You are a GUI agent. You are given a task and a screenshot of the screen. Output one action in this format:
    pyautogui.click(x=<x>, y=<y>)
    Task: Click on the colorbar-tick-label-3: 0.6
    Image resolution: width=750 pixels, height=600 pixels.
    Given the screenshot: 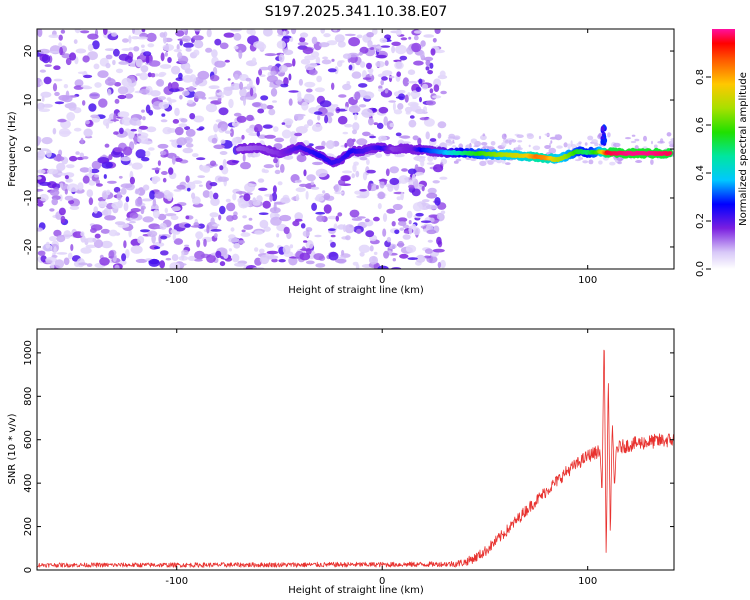 What is the action you would take?
    pyautogui.click(x=700, y=125)
    